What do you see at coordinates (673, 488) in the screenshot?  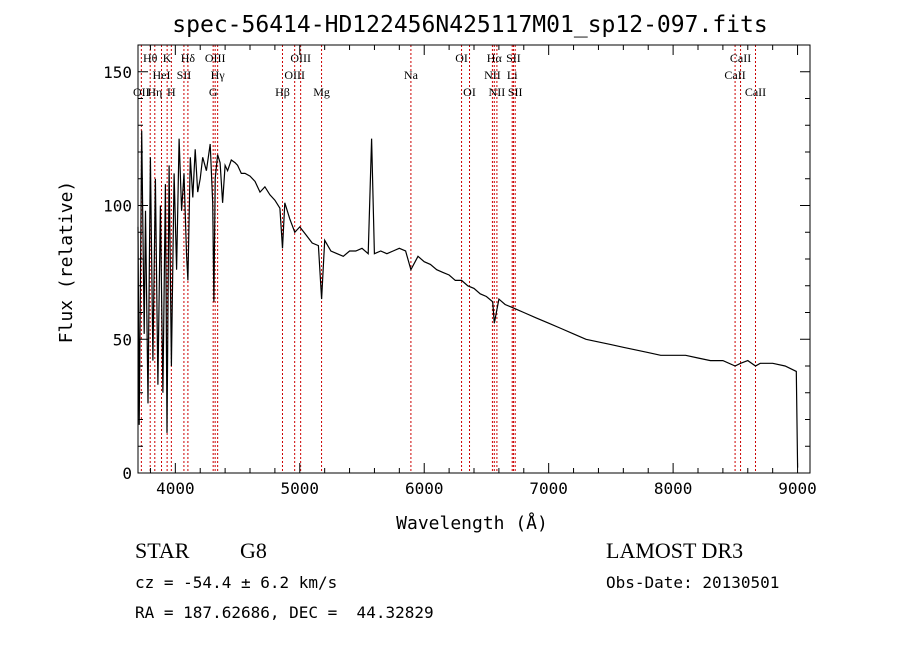 I see `x-tick-label: 8000` at bounding box center [673, 488].